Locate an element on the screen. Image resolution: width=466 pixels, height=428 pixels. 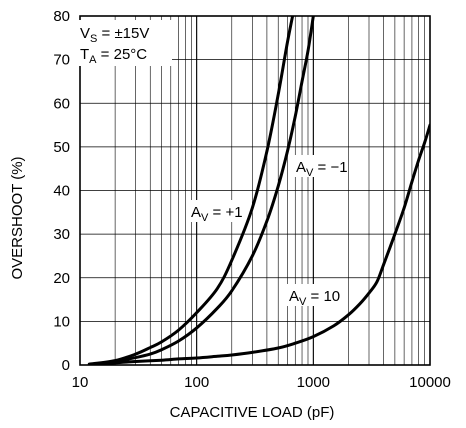
y-axis-title: OVERSHOOT (%) is located at coordinates (17, 217).